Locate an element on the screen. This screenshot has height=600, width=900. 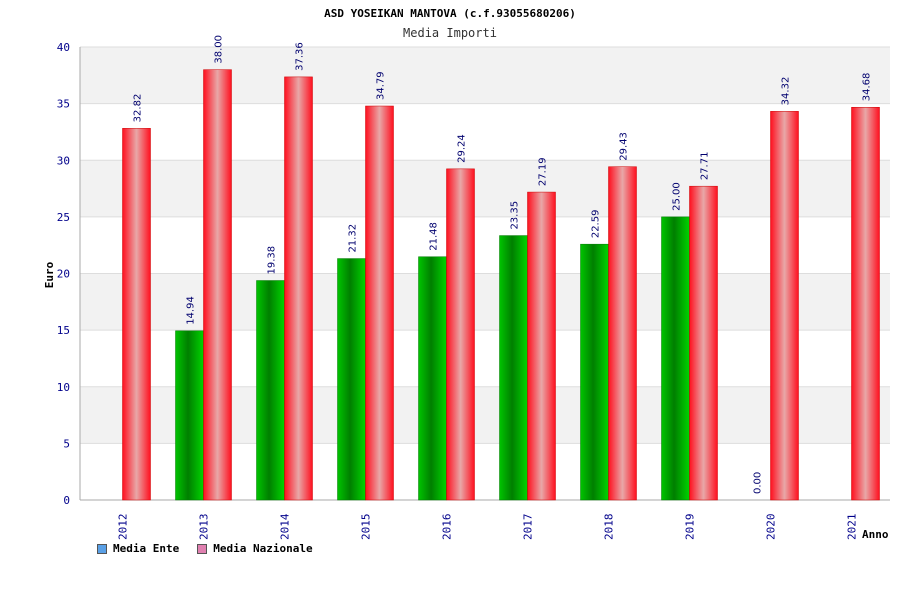
data-label: 32.82 is located at coordinates (138, 108).